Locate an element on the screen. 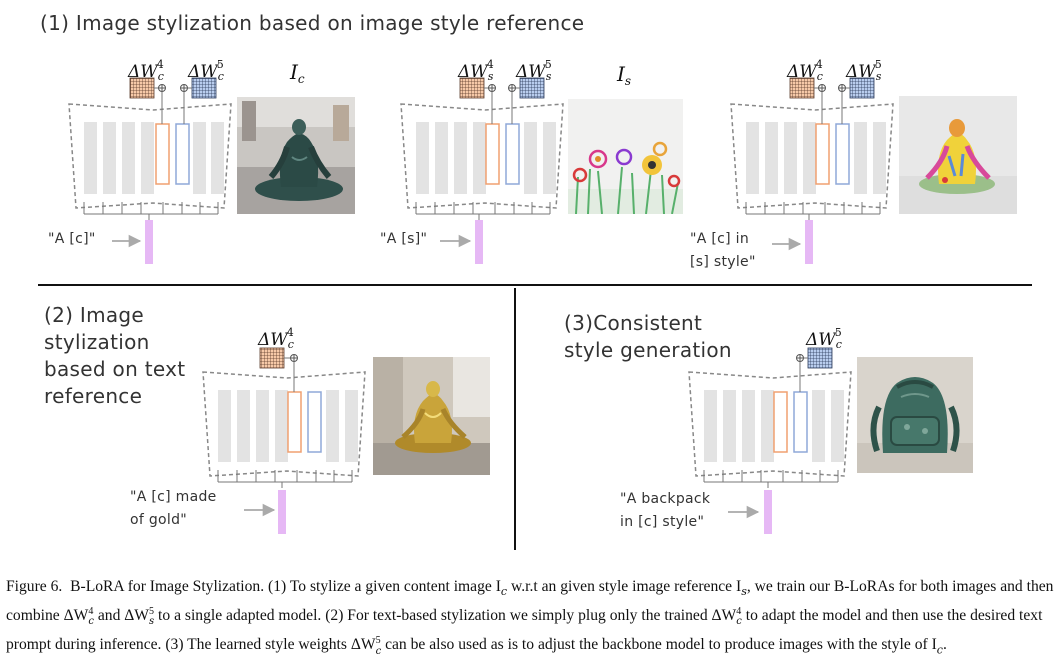  unet-diagram-content is located at coordinates (153, 163).